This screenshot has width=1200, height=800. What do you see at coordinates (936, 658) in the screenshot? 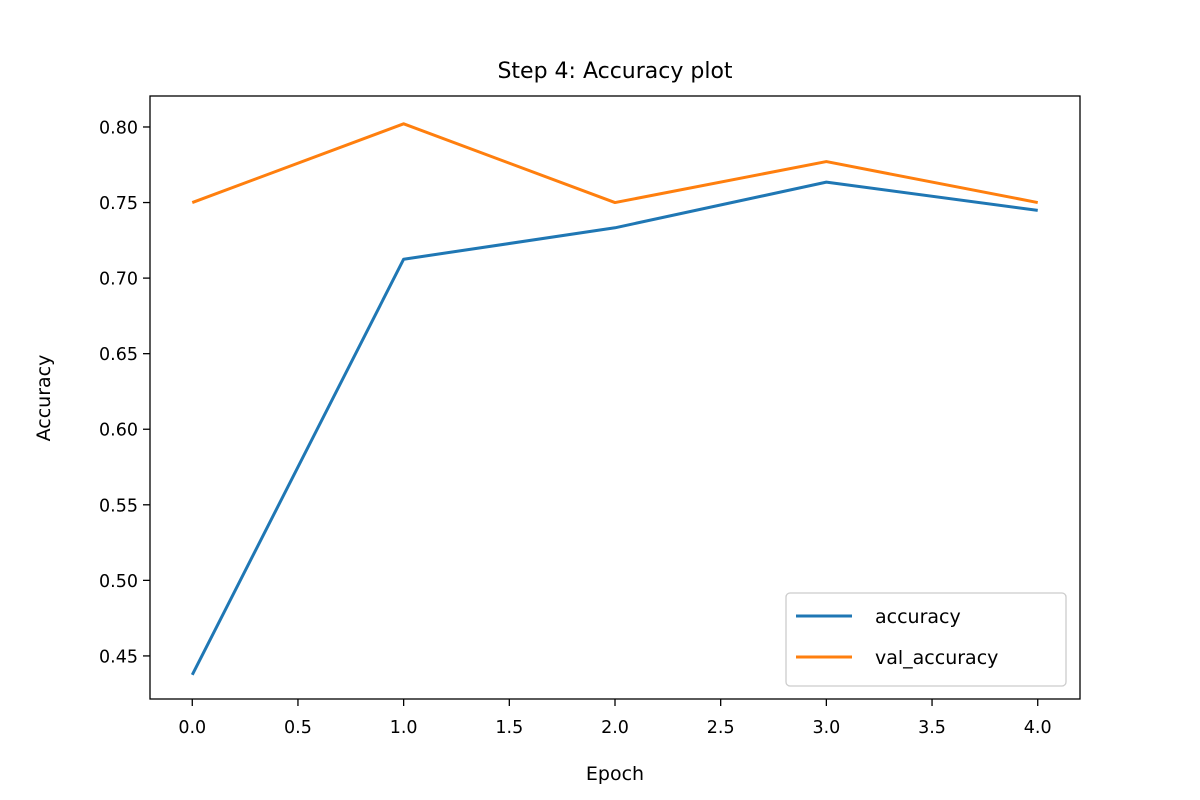
I see `legend-label-val-accuracy: val_accuracy` at bounding box center [936, 658].